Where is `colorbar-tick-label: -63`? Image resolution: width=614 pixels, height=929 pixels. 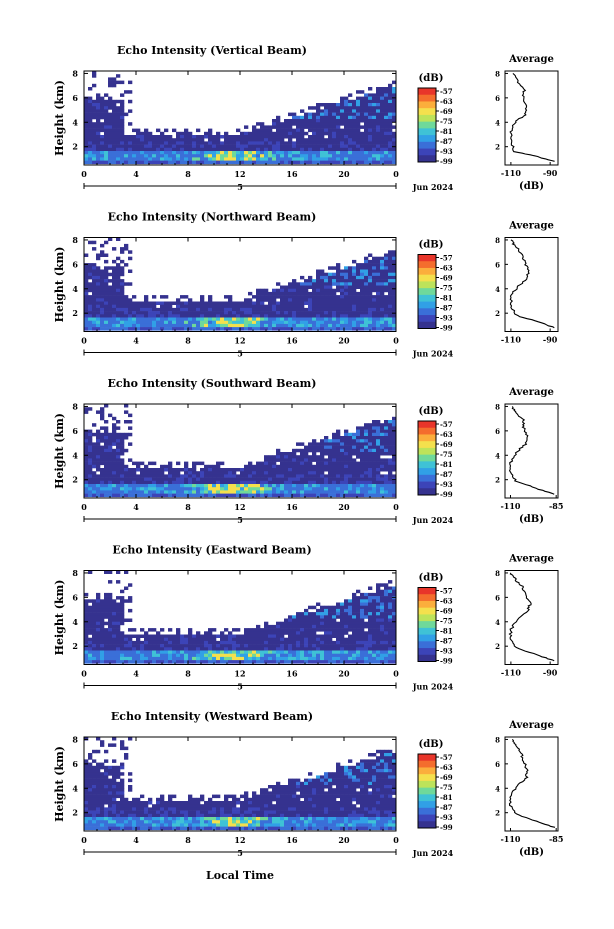
colorbar-tick-label: -63 is located at coordinates (446, 601).